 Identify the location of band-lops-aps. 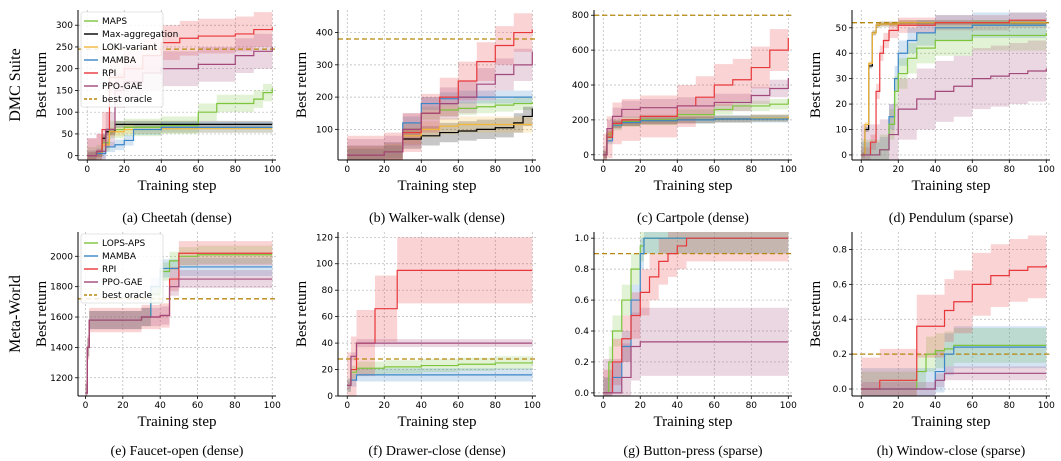
(696, 314).